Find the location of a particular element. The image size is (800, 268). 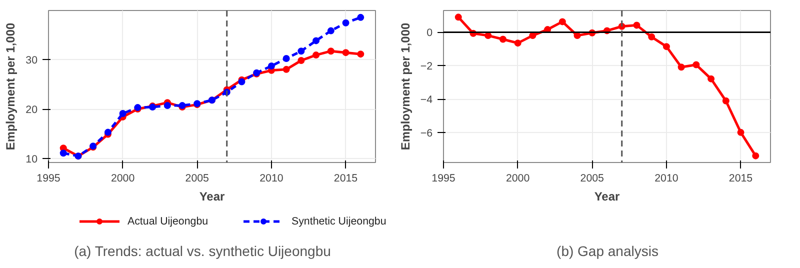

text: (a) Trends: actual vs. synthetic Uijeongbu is located at coordinates (202, 251).